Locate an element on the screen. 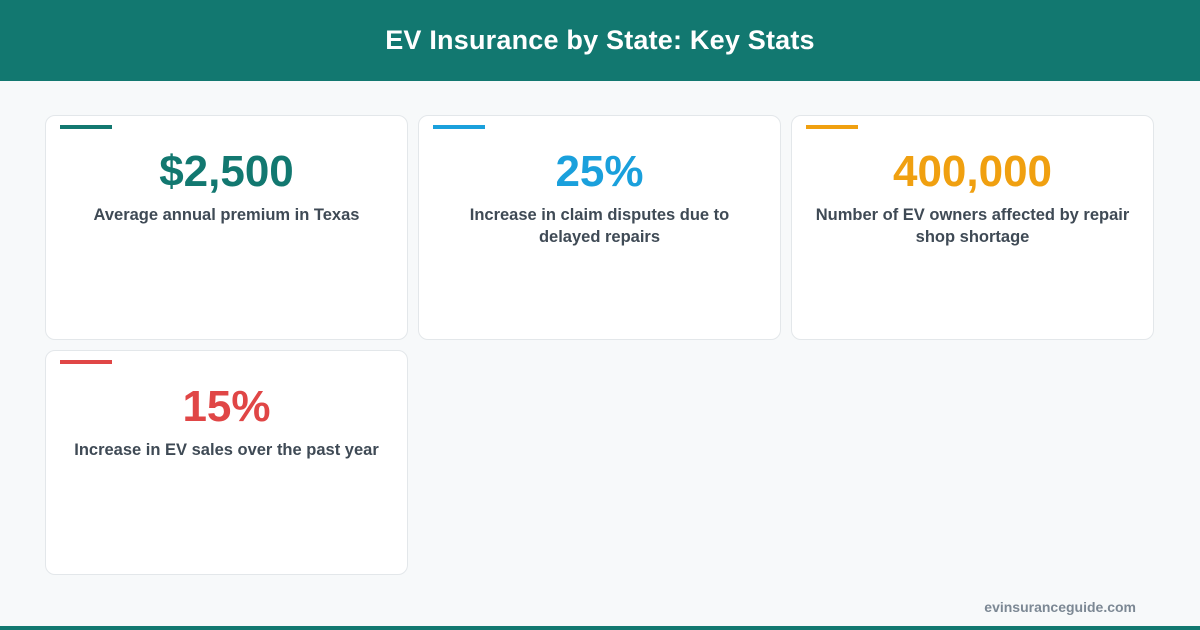  bottom-accent-bar is located at coordinates (600, 628).